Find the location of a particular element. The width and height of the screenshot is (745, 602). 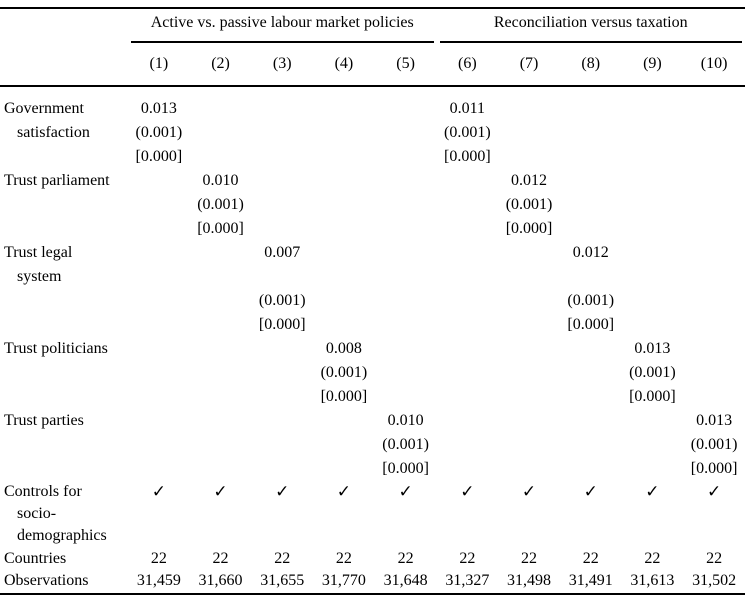

observations-cell-c7: 31,498 is located at coordinates (529, 582).